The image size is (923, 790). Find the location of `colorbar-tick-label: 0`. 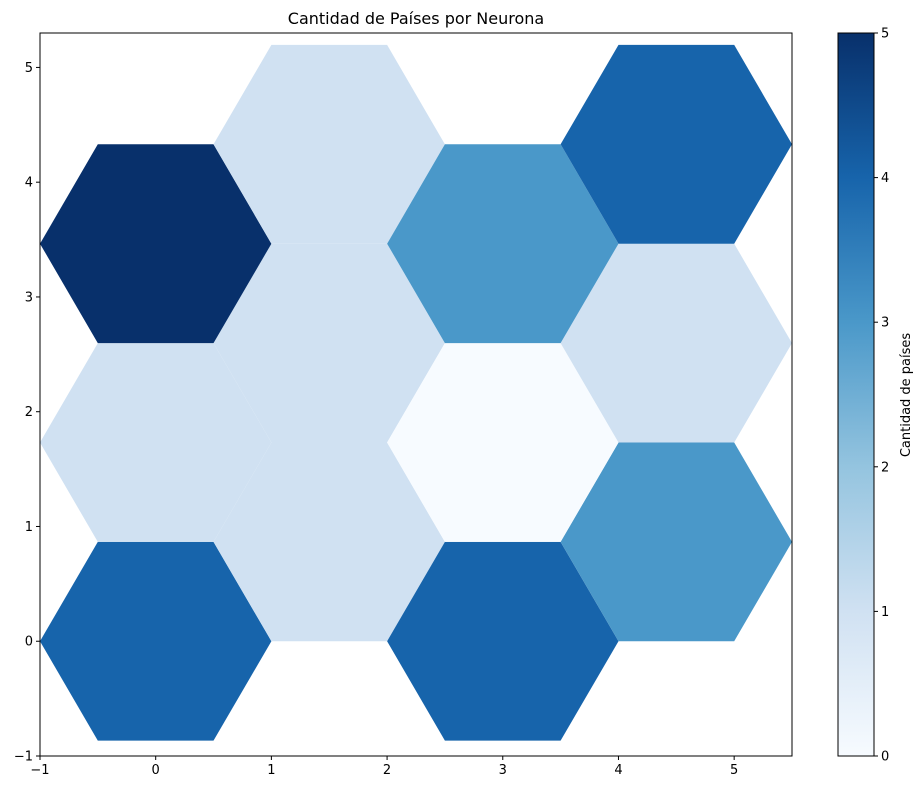

colorbar-tick-label: 0 is located at coordinates (885, 757).